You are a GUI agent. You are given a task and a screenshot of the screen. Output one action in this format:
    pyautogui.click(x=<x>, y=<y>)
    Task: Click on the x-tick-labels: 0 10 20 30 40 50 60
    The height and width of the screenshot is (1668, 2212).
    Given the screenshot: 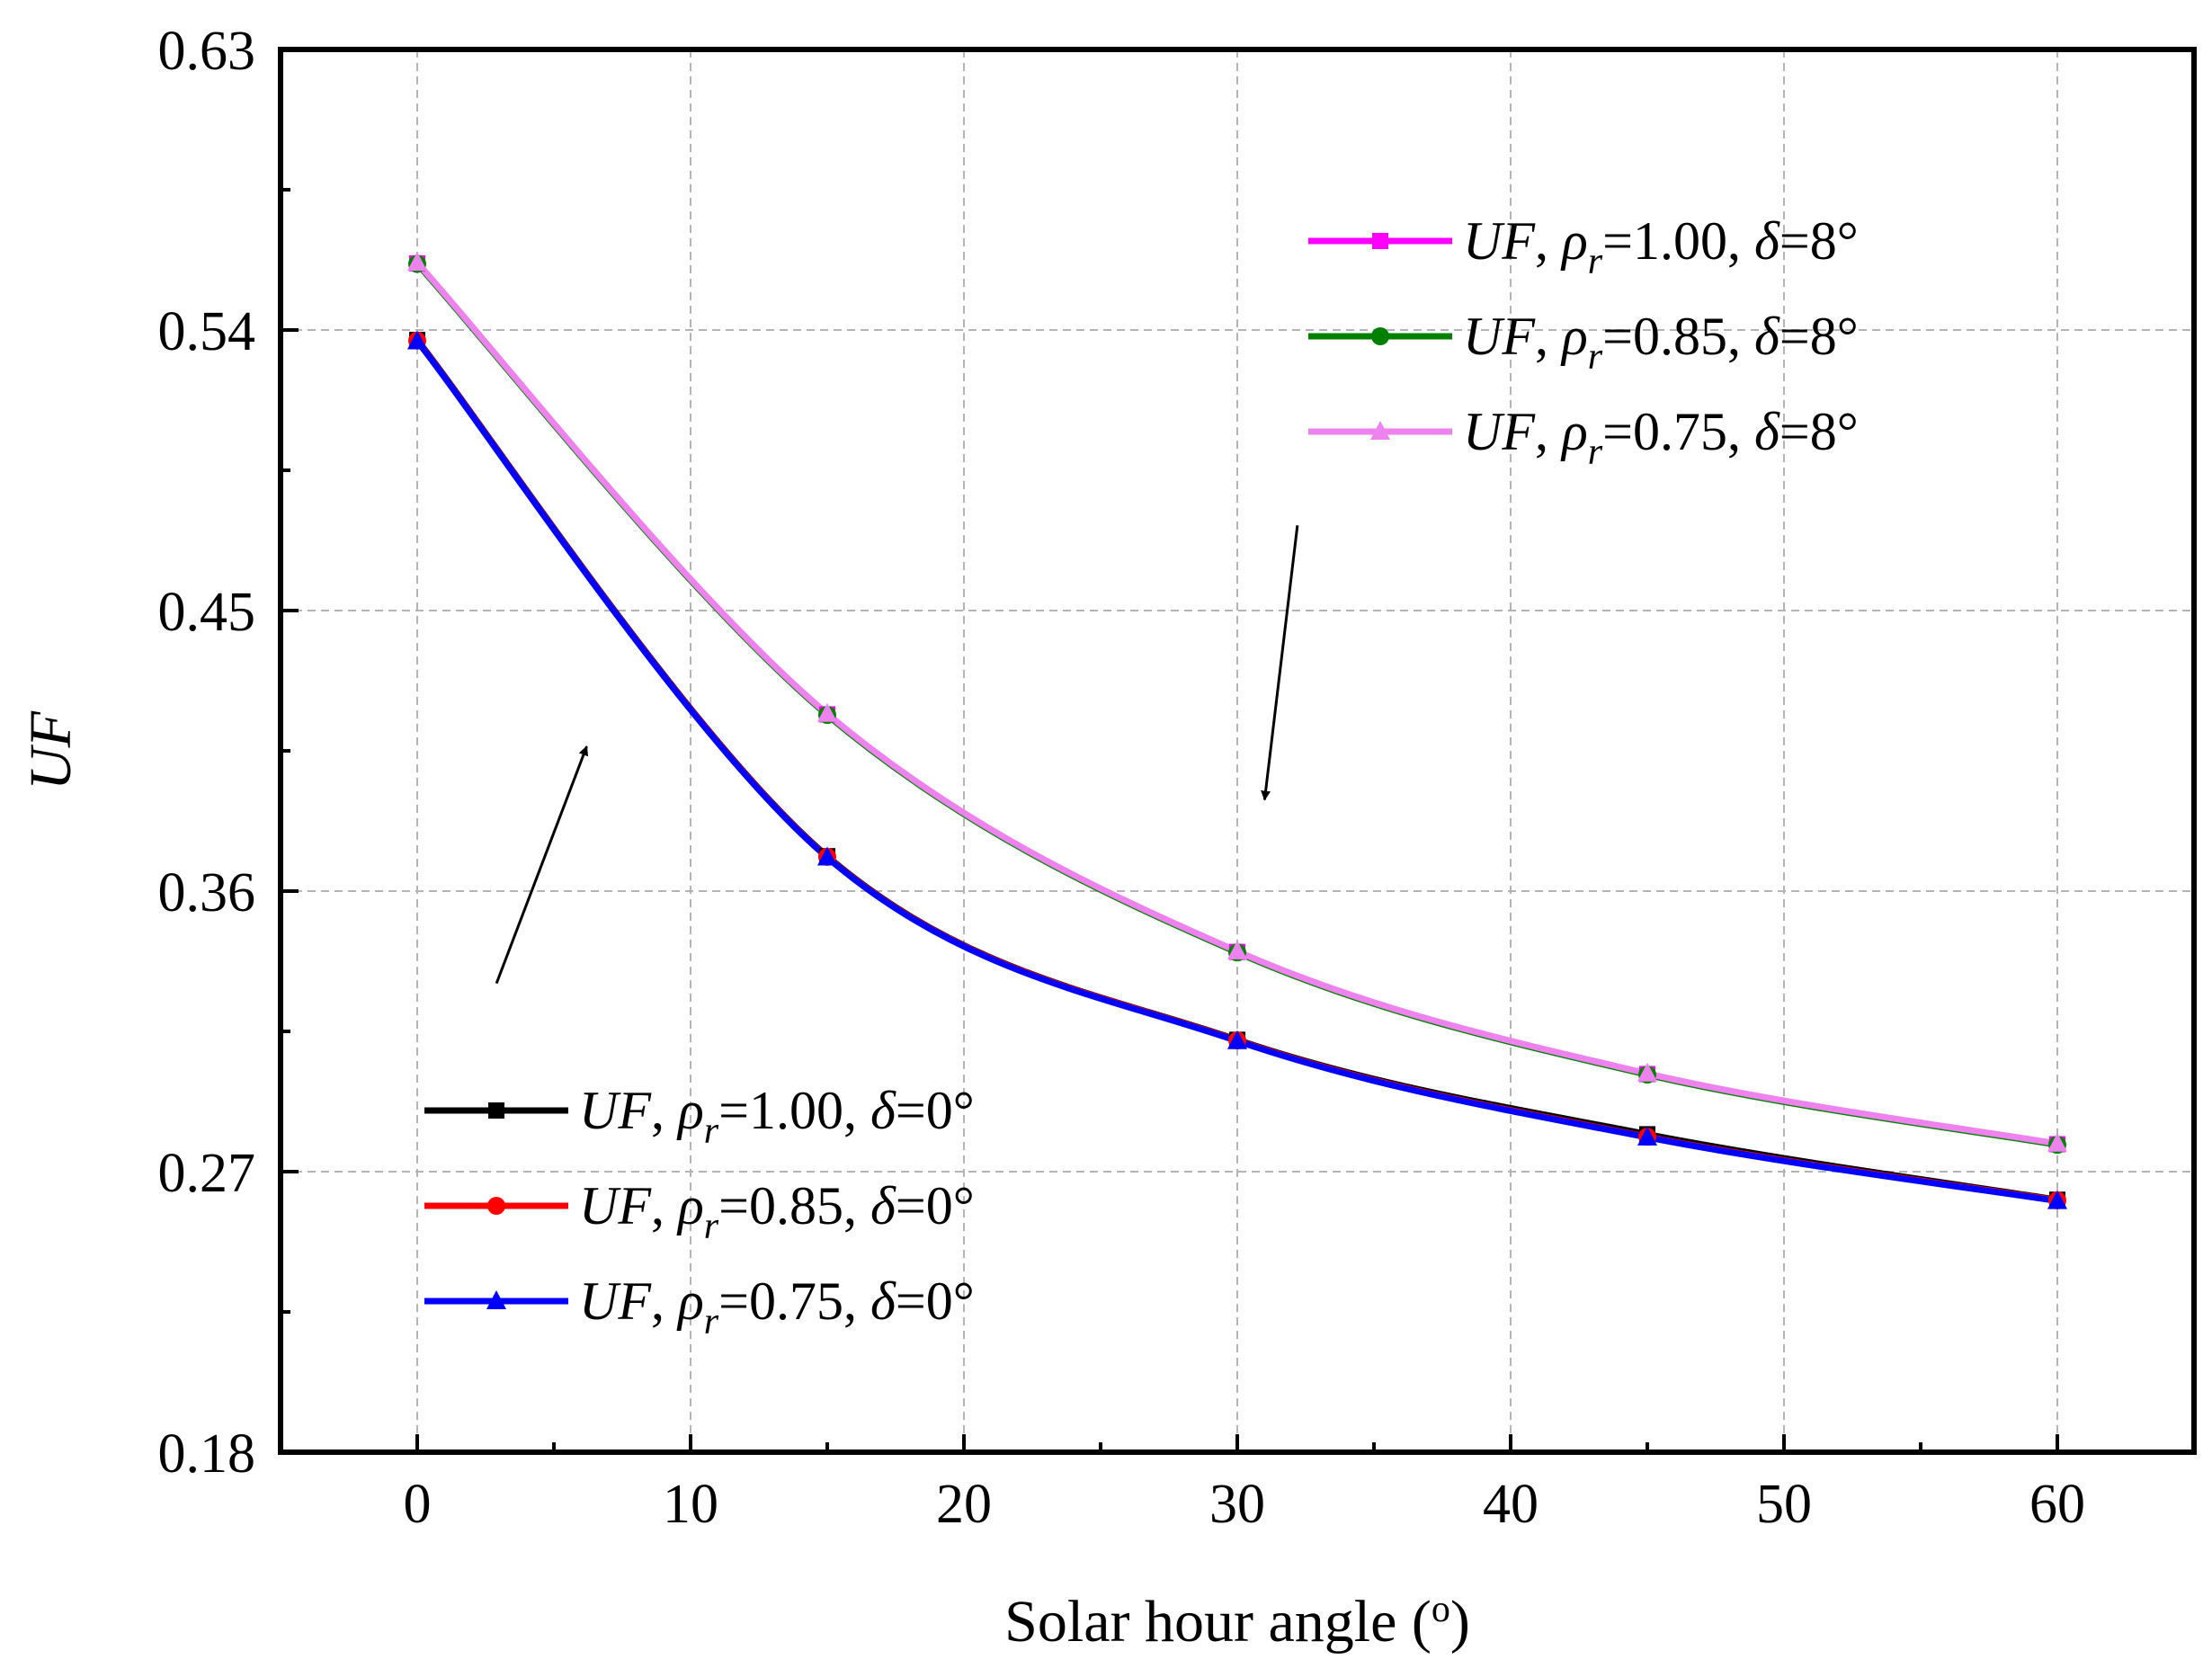 What is the action you would take?
    pyautogui.click(x=1245, y=1504)
    